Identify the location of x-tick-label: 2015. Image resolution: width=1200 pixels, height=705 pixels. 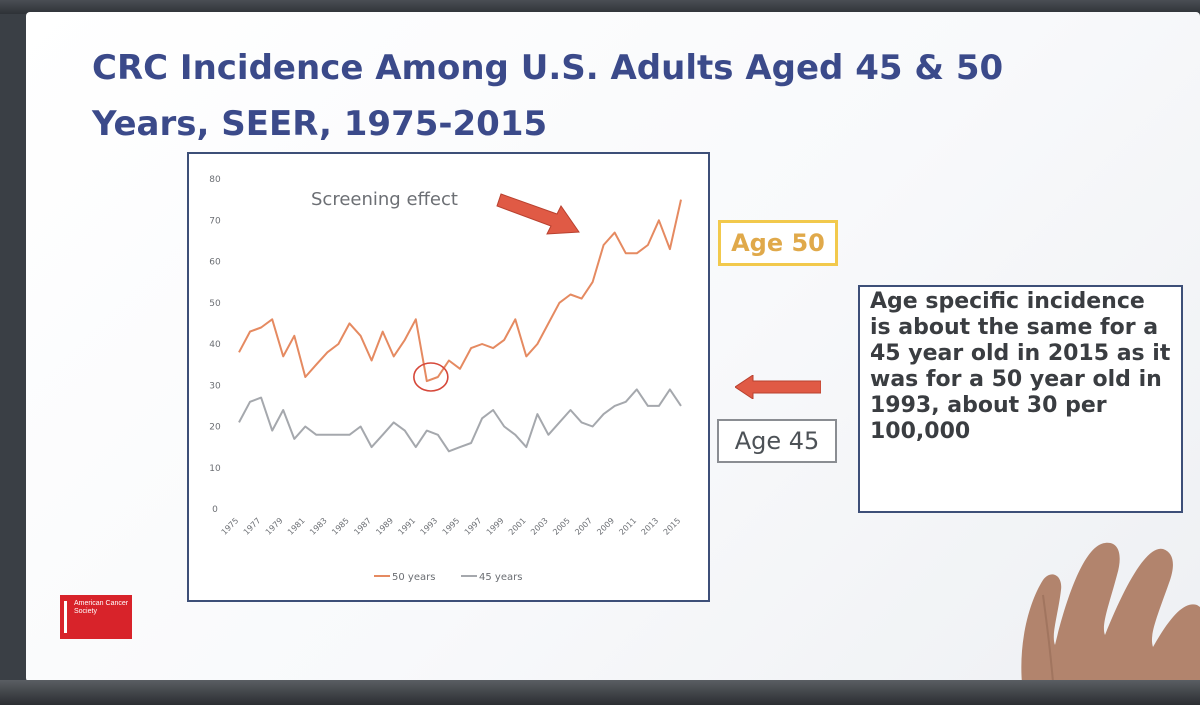
(672, 526).